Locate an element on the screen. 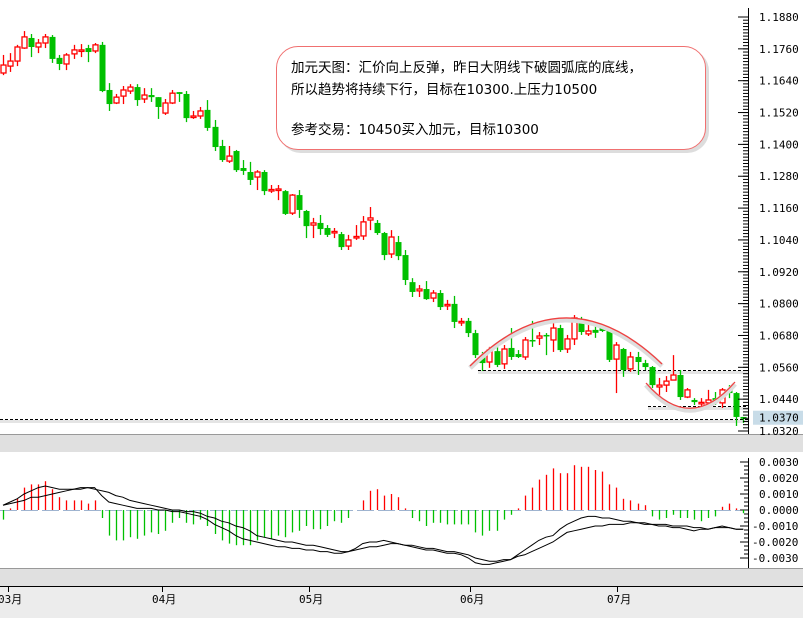  price-tick-label: 1.1400 is located at coordinates (779, 144).